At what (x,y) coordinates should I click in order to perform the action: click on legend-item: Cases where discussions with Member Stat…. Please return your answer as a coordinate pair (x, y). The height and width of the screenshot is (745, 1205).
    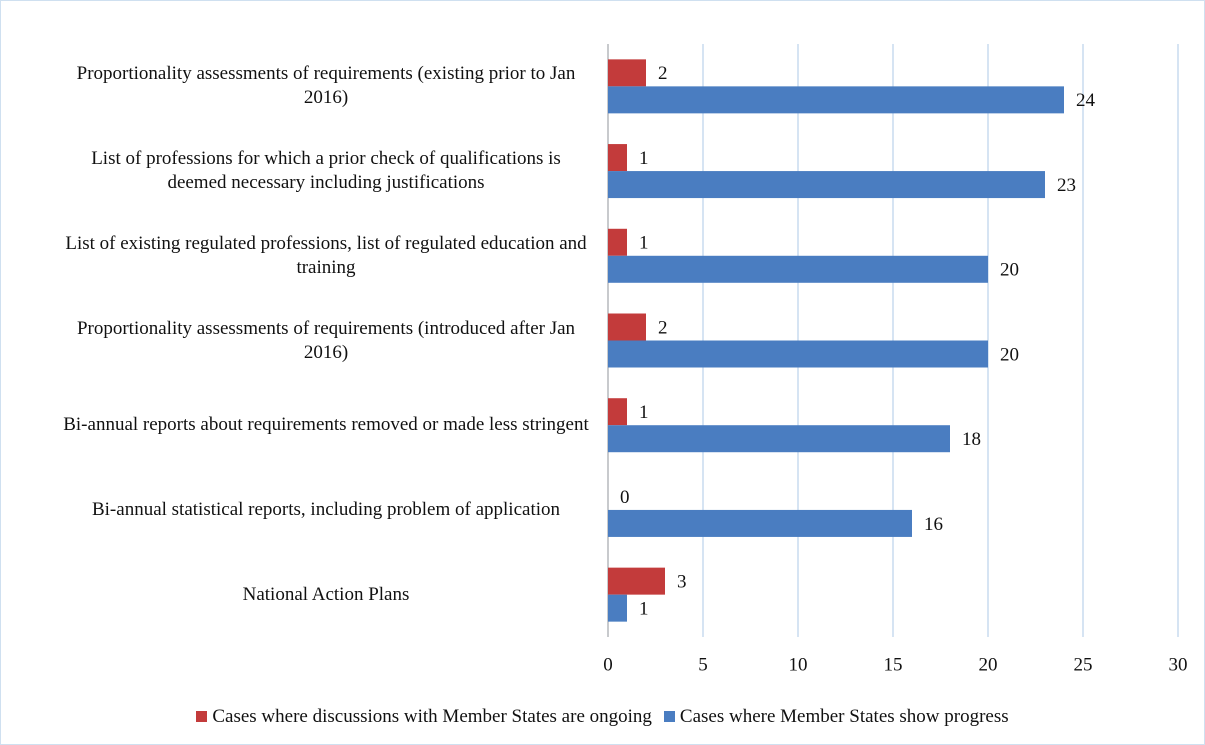
    Looking at the image, I should click on (424, 717).